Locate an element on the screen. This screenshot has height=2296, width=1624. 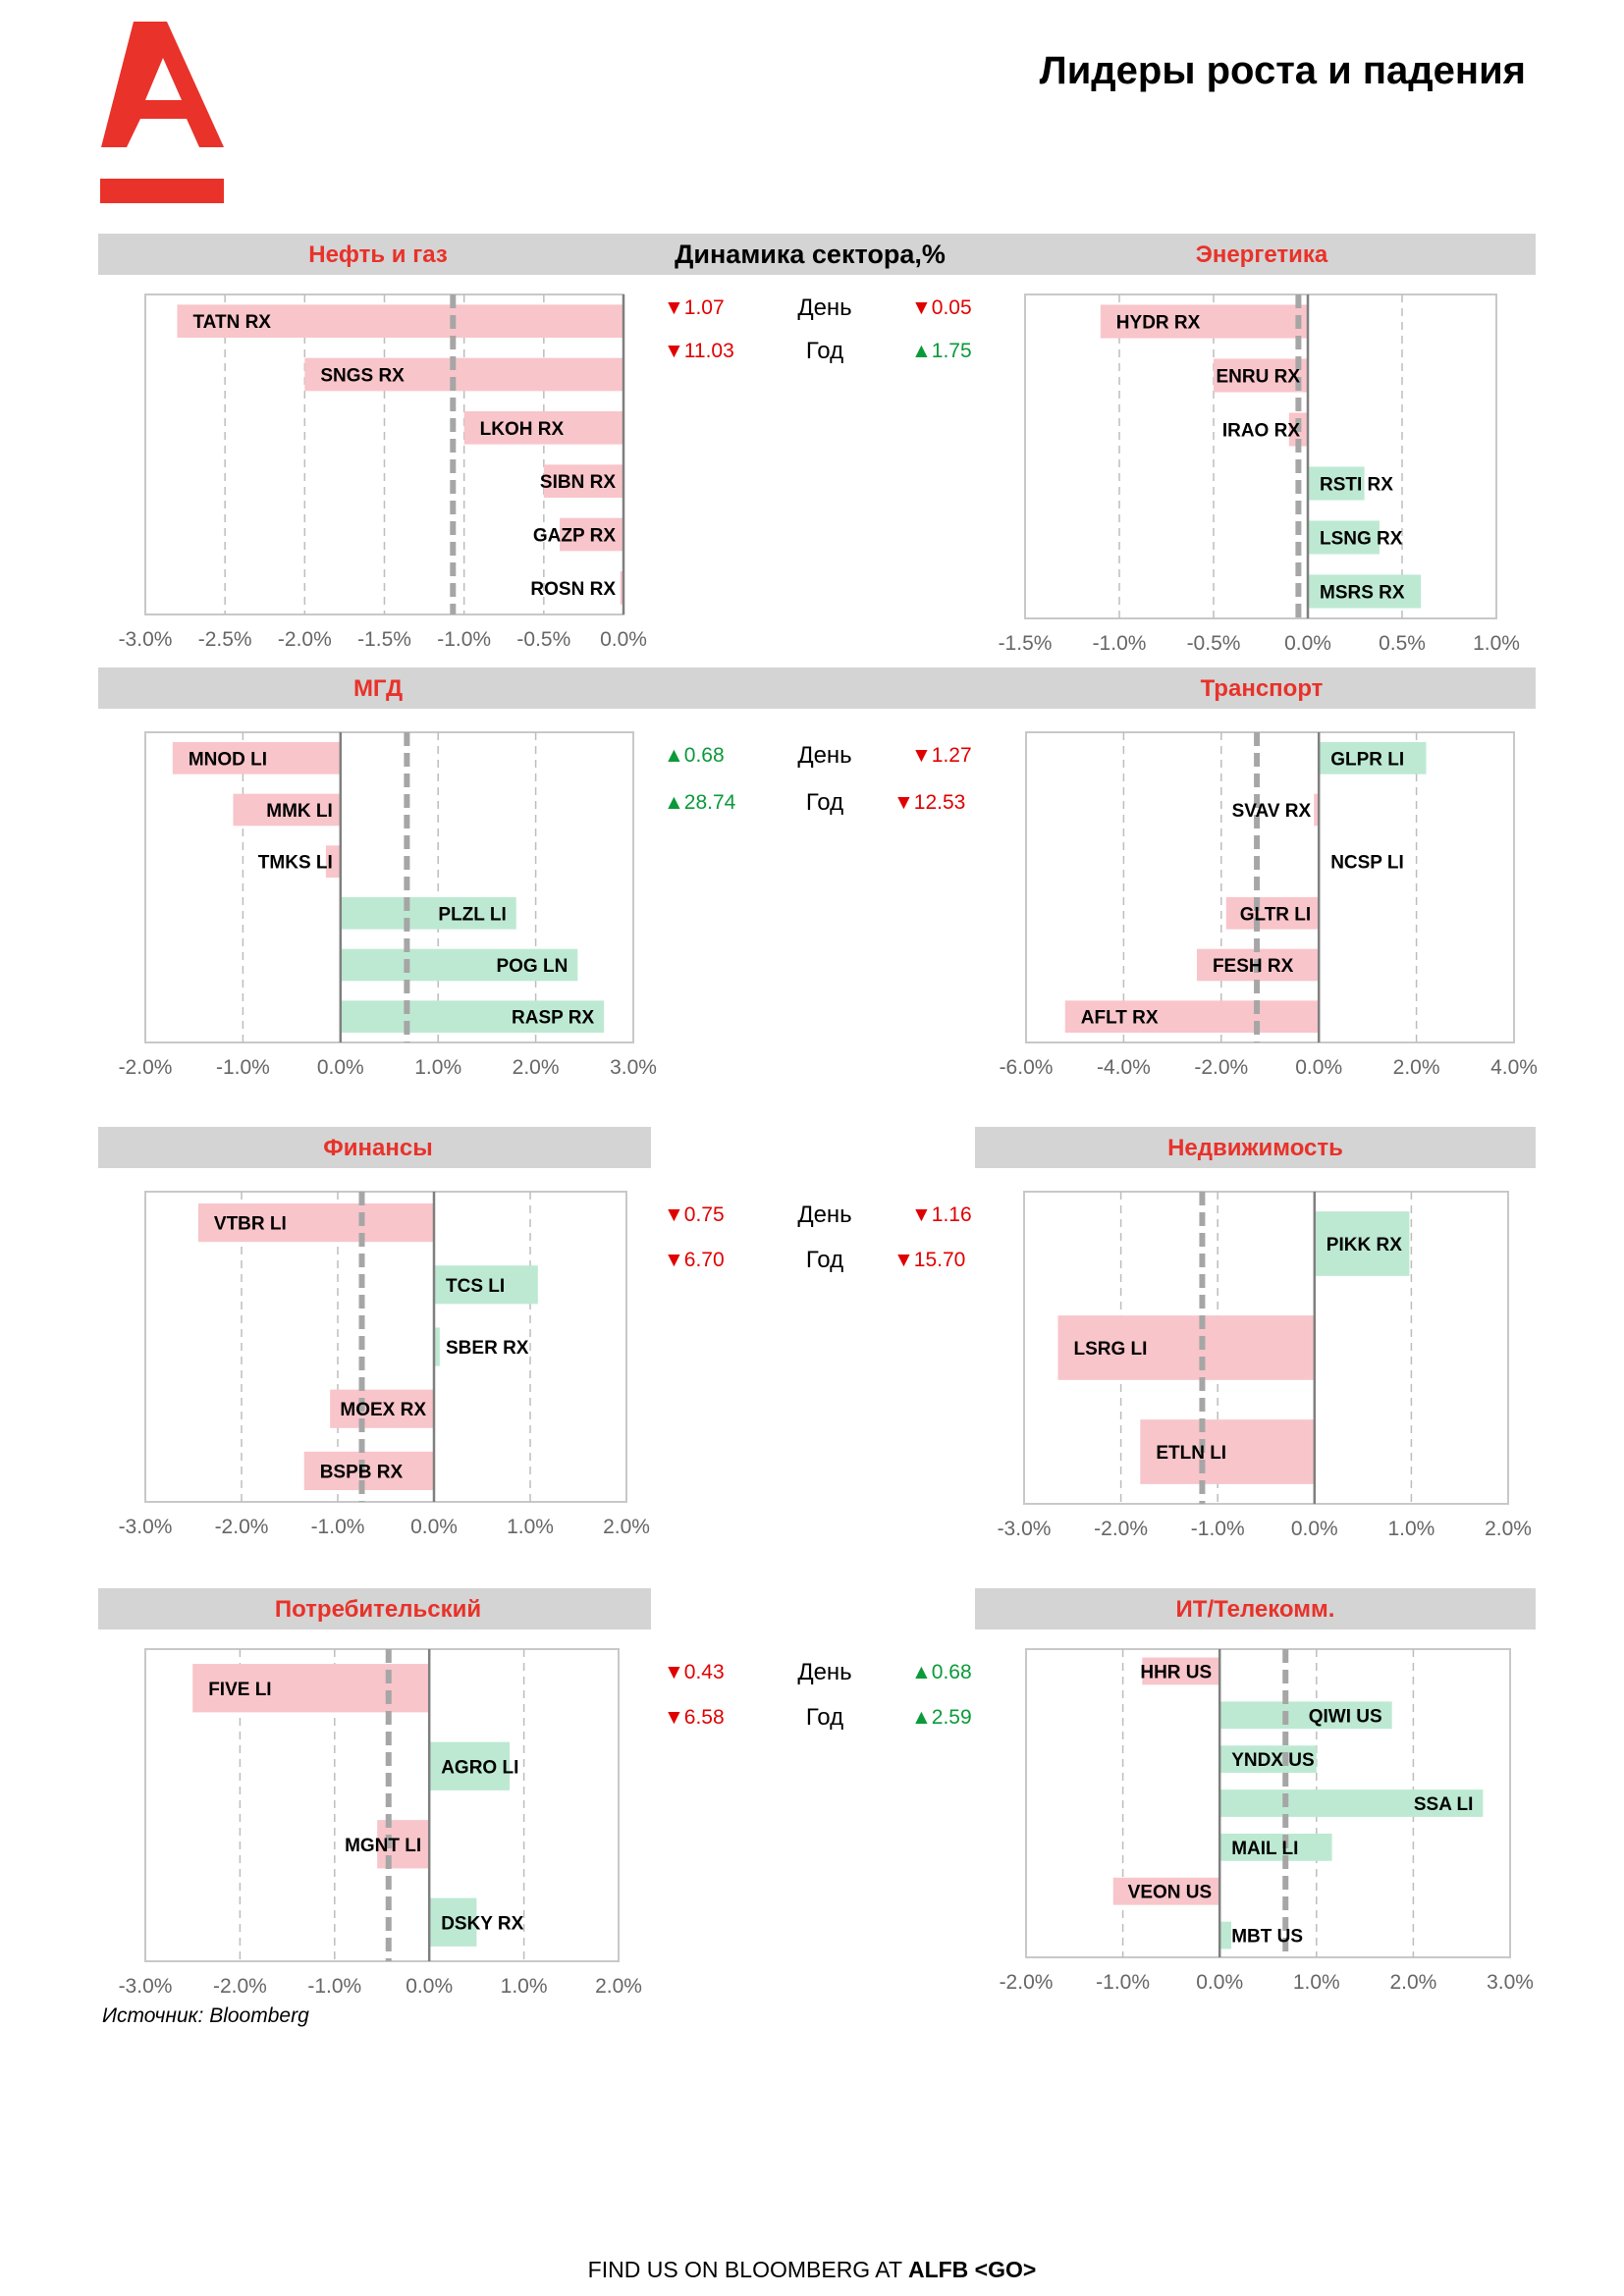
stat-consumer-year: ▼6.58 is located at coordinates (694, 1717).